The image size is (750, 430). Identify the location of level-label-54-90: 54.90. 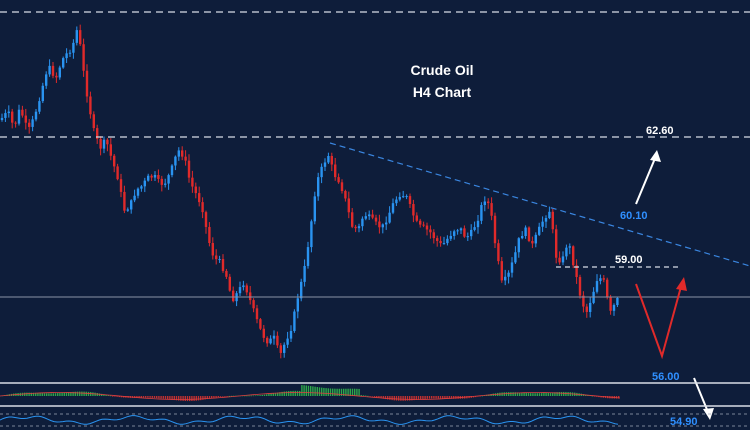
(684, 422).